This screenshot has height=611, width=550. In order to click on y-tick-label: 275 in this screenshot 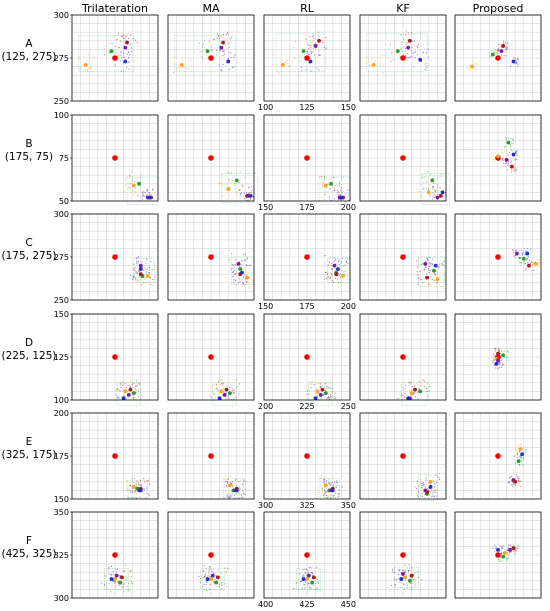, I will do `click(61, 58)`.